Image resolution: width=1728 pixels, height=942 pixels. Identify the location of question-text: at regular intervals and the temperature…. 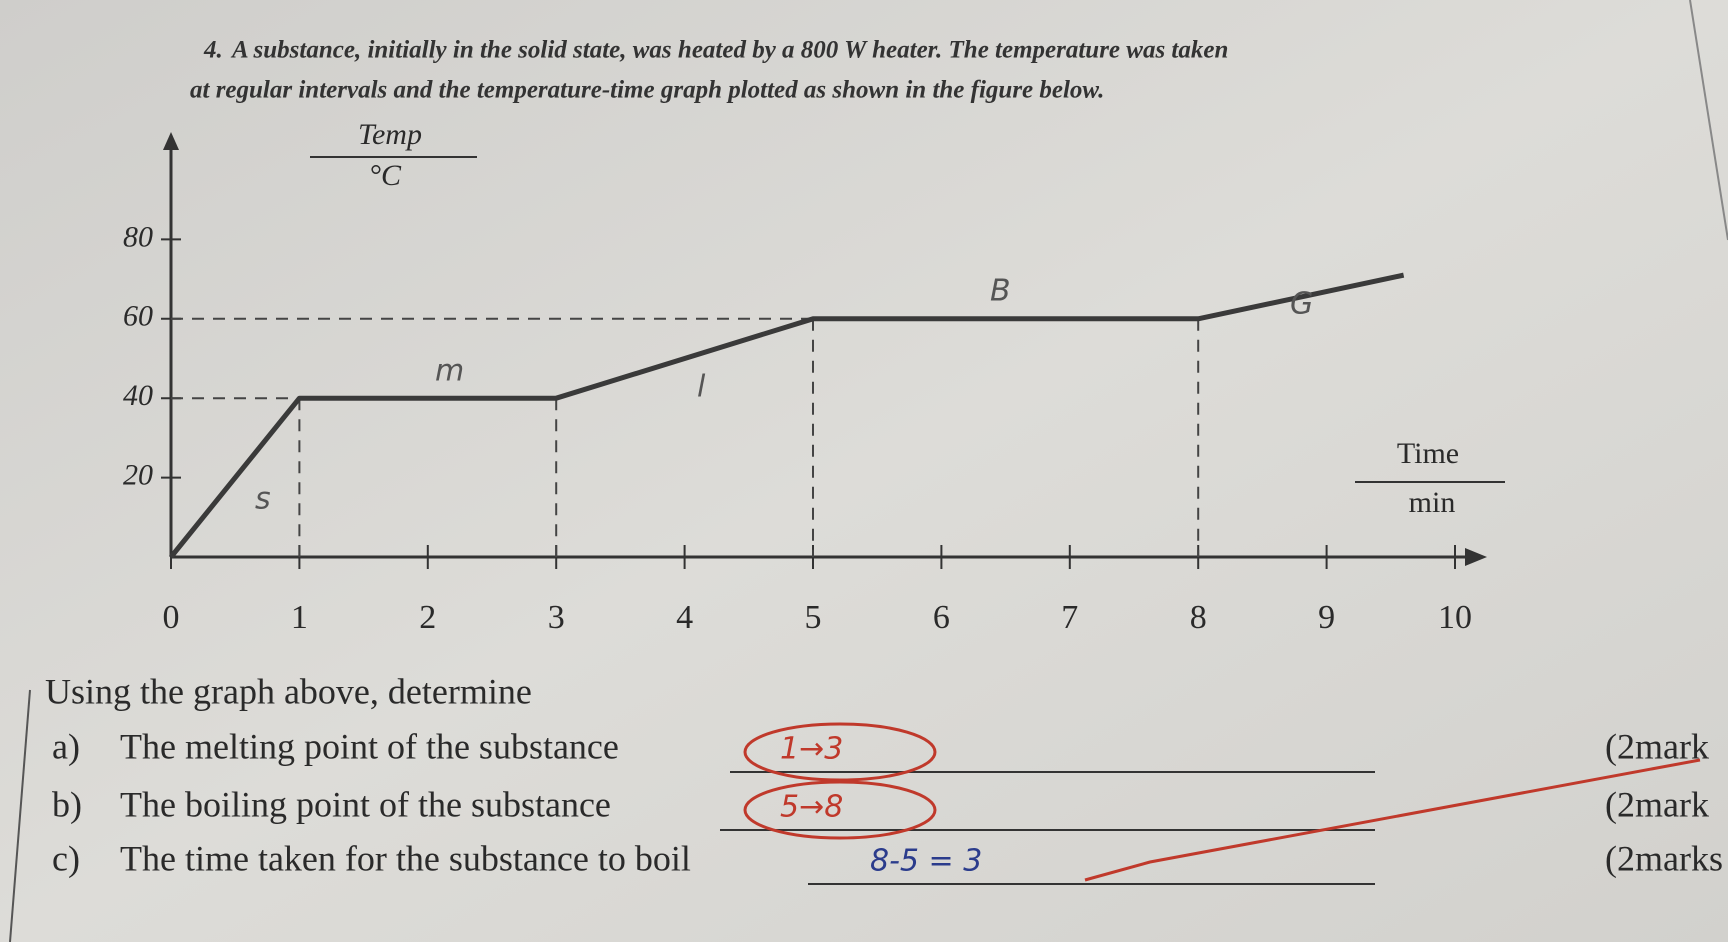
(647, 90).